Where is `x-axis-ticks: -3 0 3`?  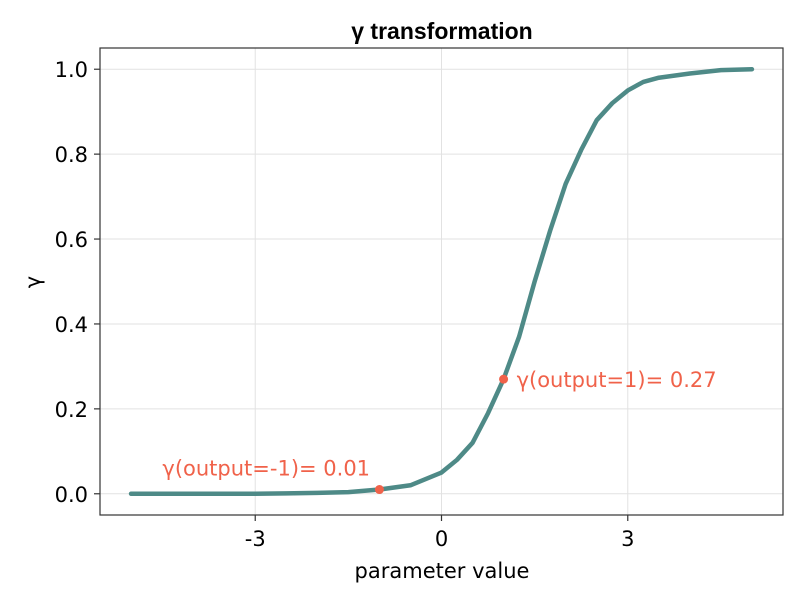
x-axis-ticks: -3 0 3 is located at coordinates (439, 533).